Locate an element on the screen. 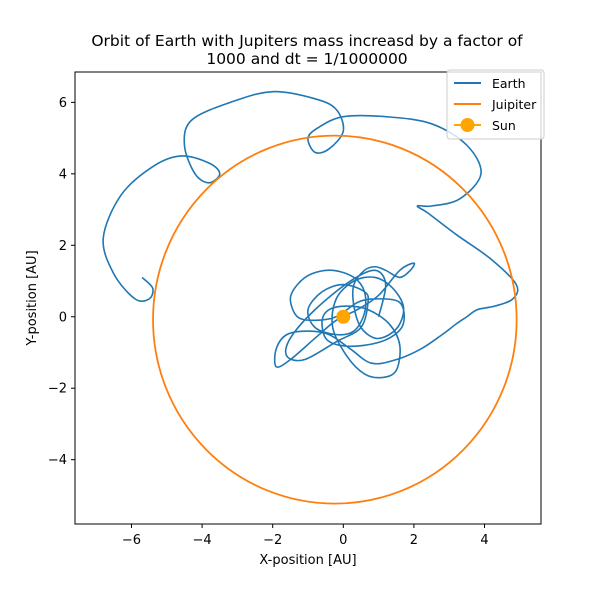  x-tick-label: 0 is located at coordinates (343, 540).